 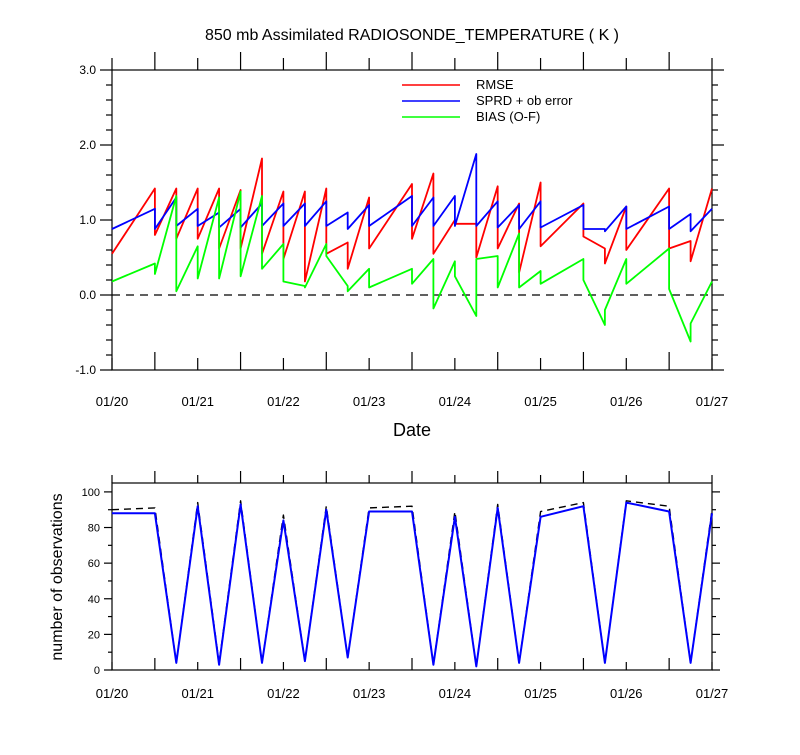 What do you see at coordinates (87, 70) in the screenshot?
I see `top-y-tick-label: 3.0` at bounding box center [87, 70].